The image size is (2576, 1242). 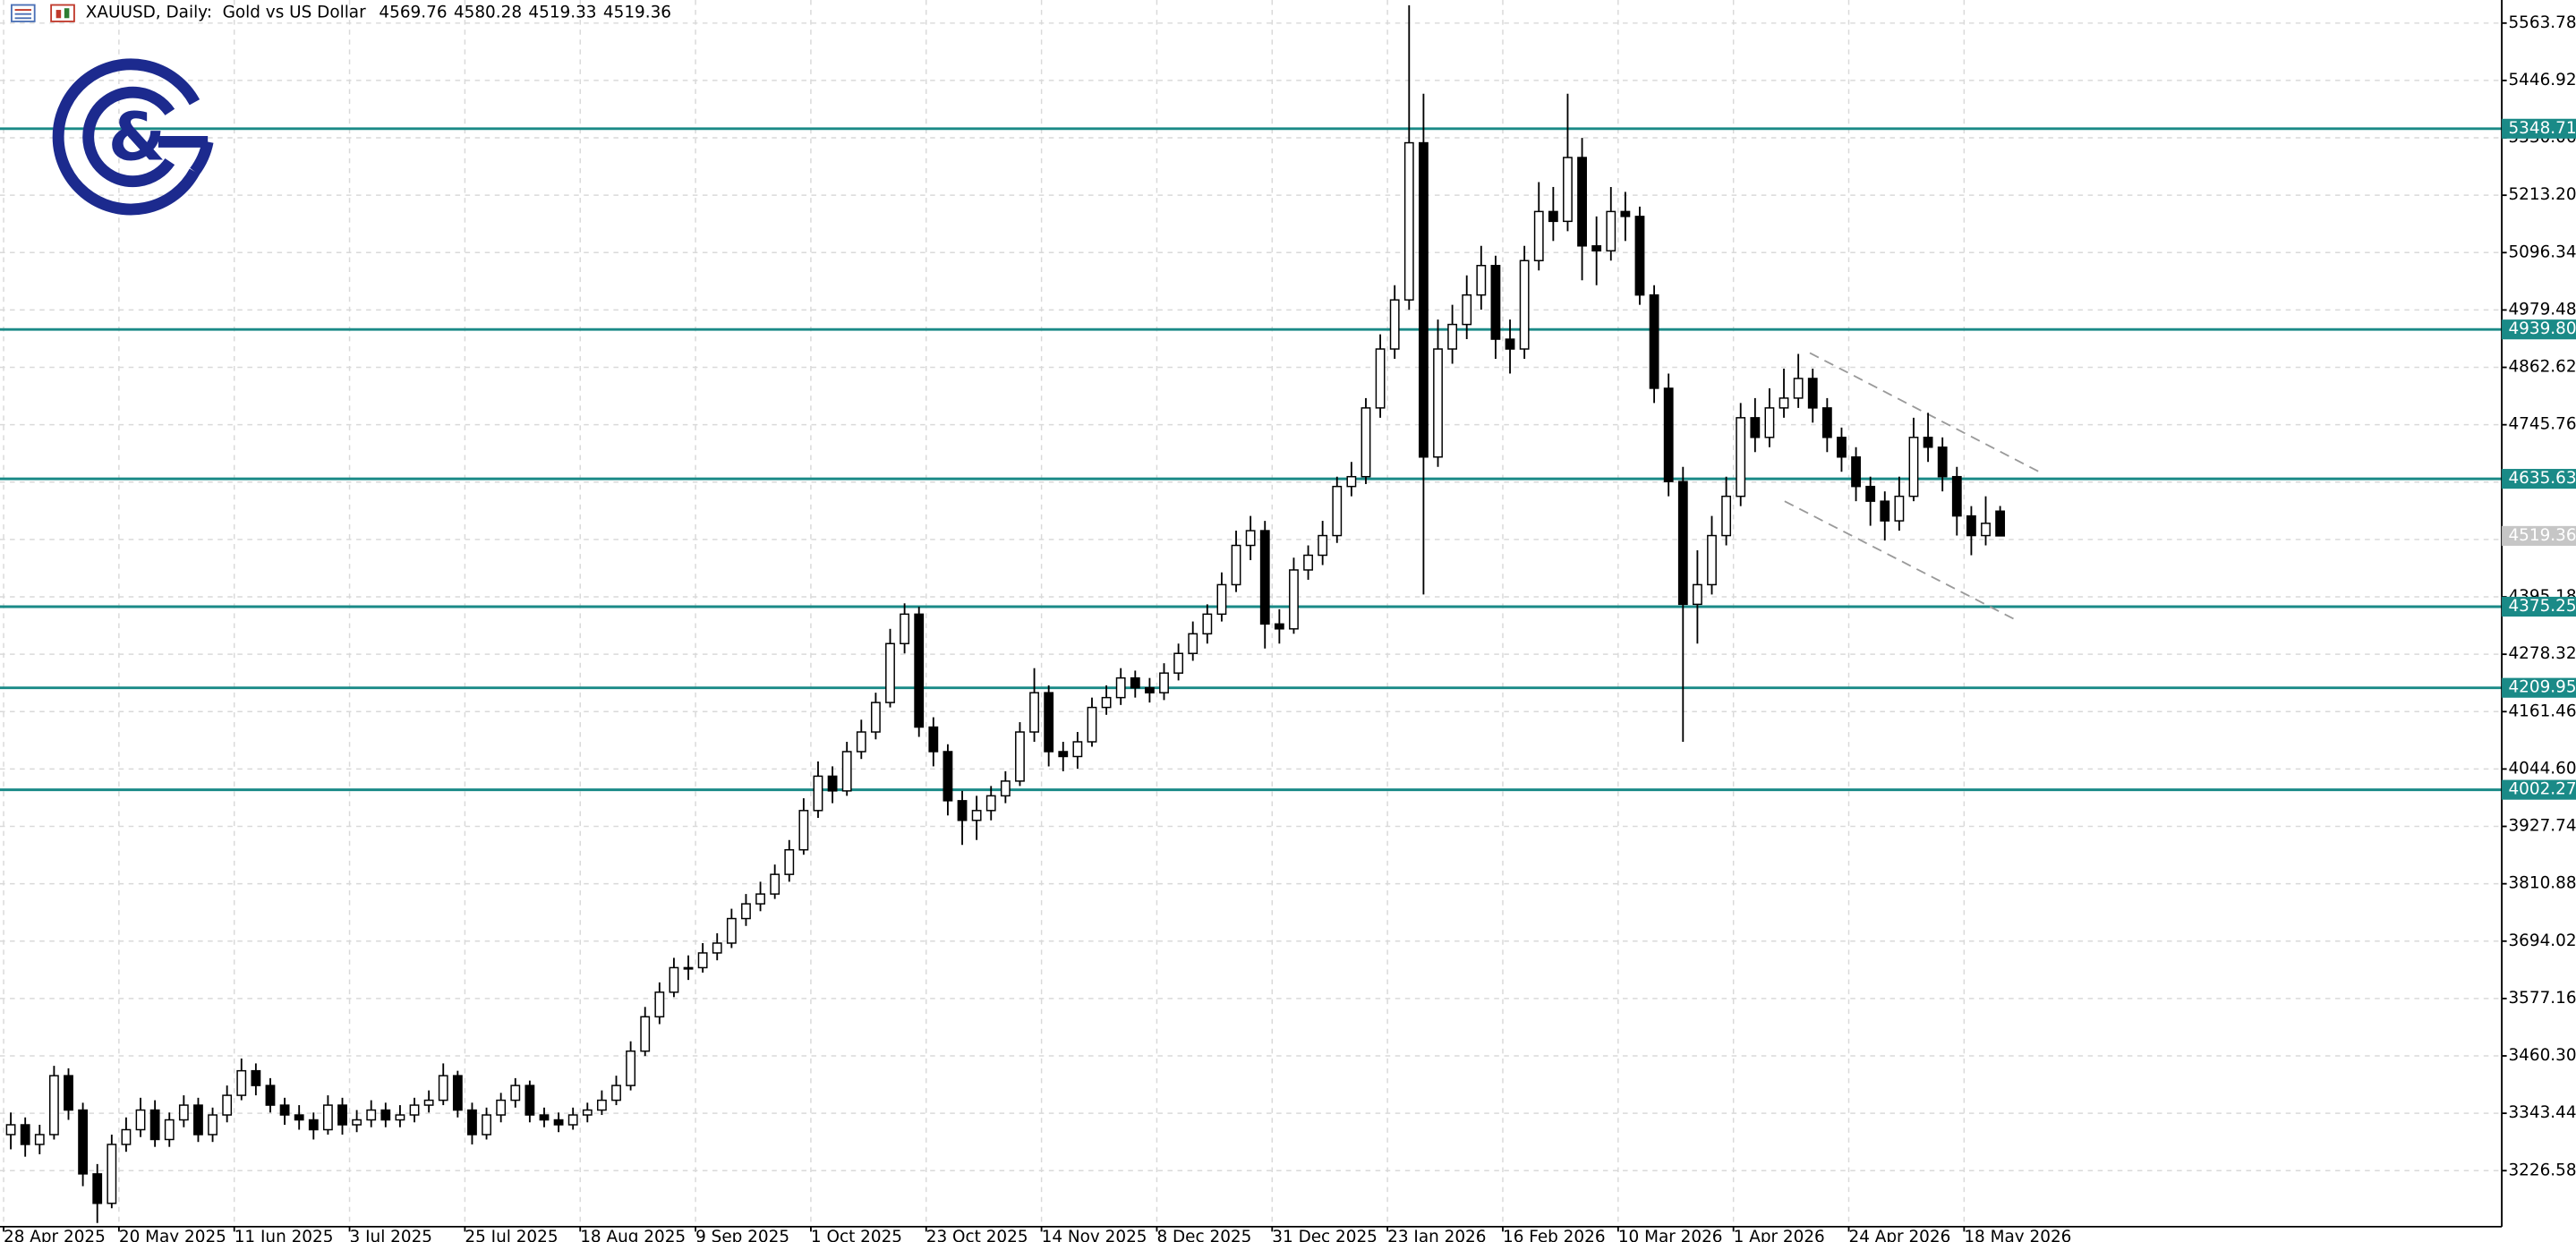 What do you see at coordinates (137, 137) in the screenshot?
I see `logo-ampersand: &` at bounding box center [137, 137].